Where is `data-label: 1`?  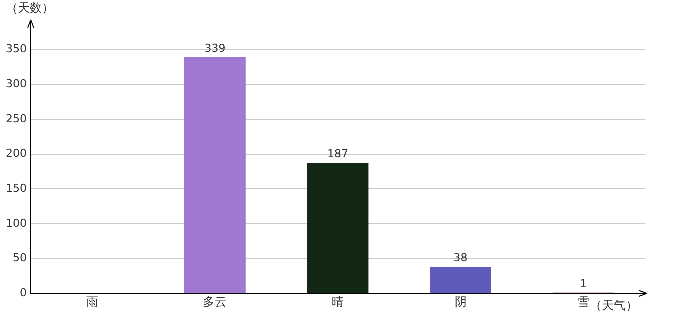
data-label: 1 is located at coordinates (584, 283).